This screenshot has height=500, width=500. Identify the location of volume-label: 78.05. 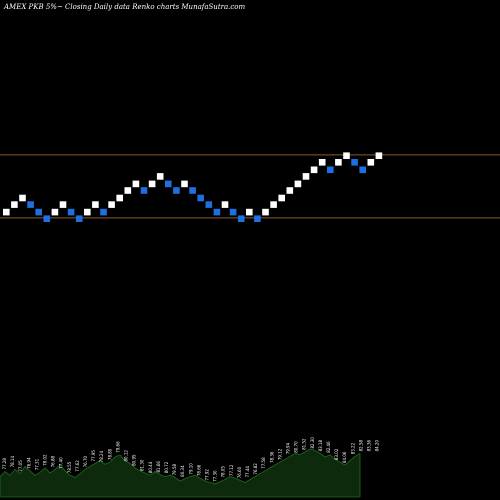
(223, 472).